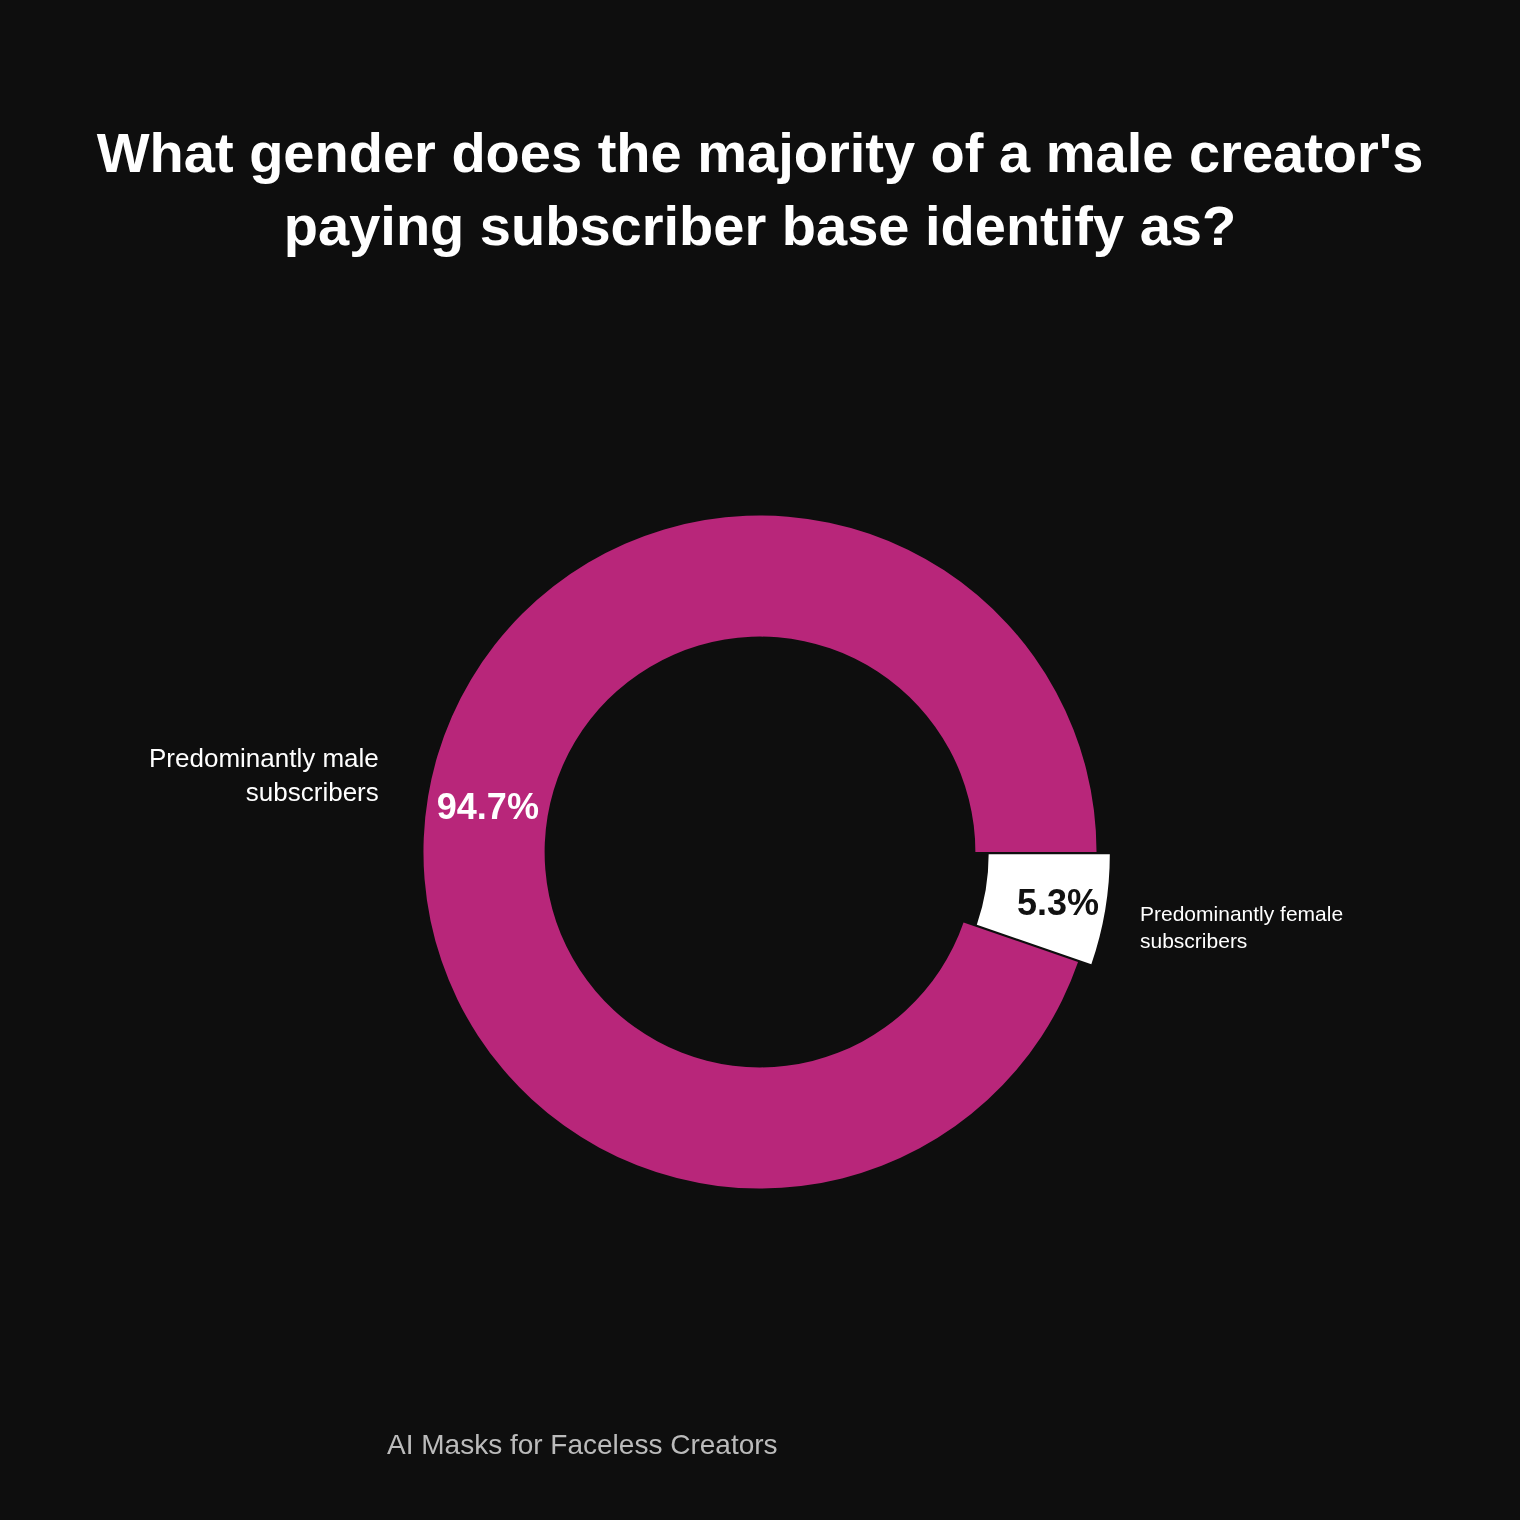 The width and height of the screenshot is (1520, 1520). I want to click on slice-label: Predominantly male subscribers, so click(264, 775).